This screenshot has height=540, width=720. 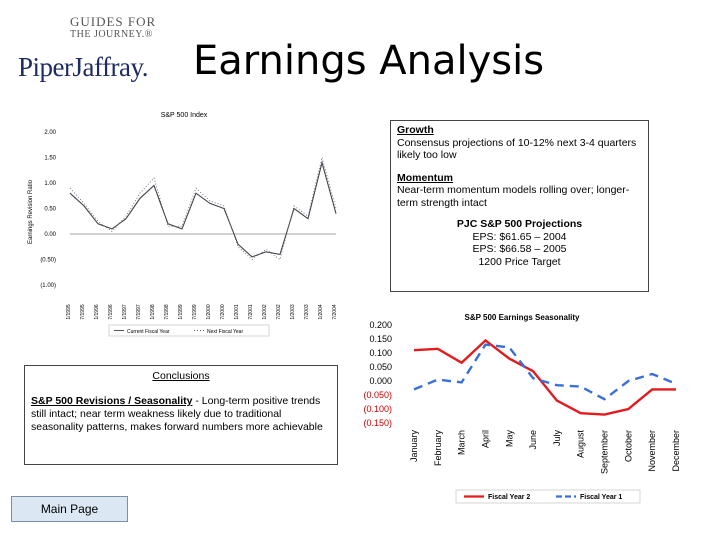 I want to click on chart2-xtick-label: February, so click(x=438, y=448).